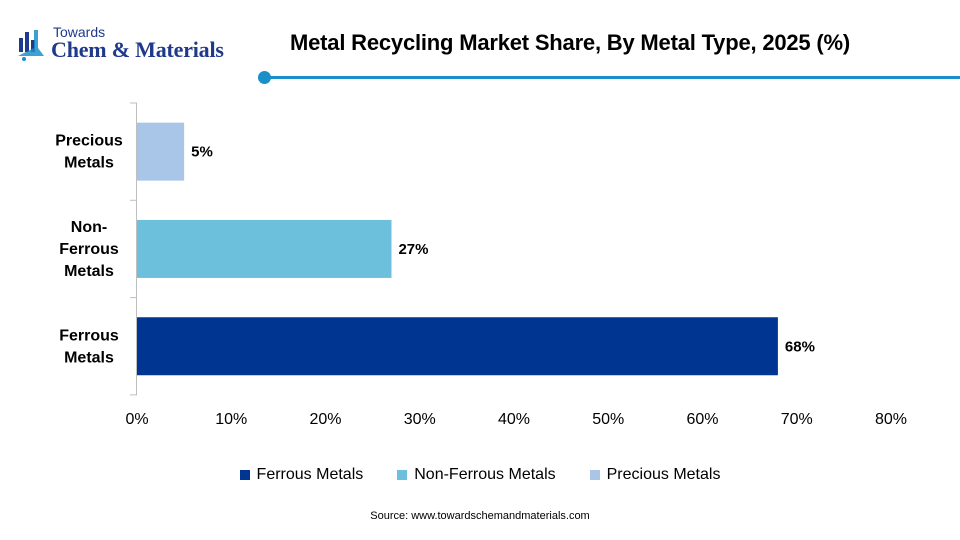 The width and height of the screenshot is (960, 540). What do you see at coordinates (891, 419) in the screenshot?
I see `x-tick-label: 80%` at bounding box center [891, 419].